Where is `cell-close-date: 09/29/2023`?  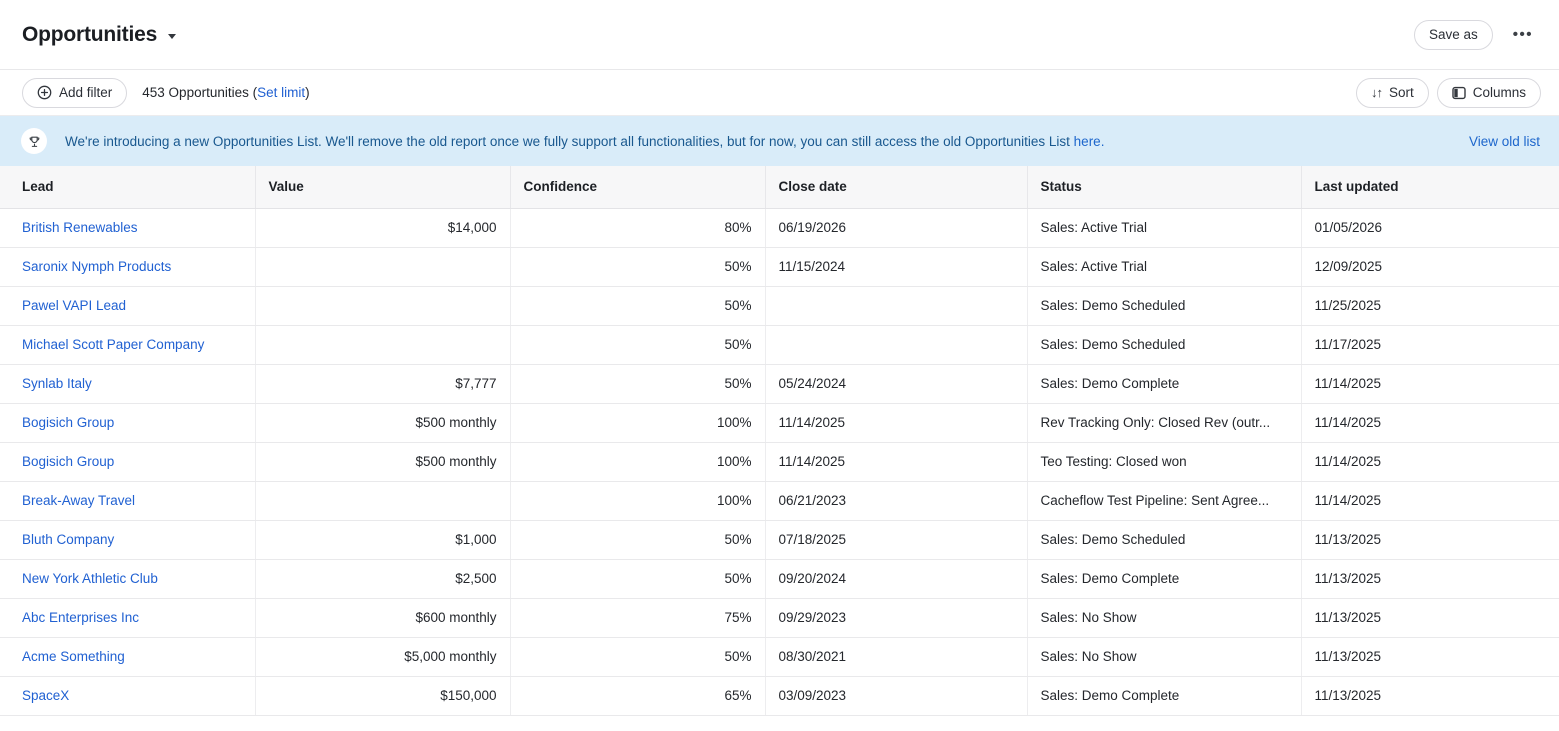 cell-close-date: 09/29/2023 is located at coordinates (896, 618).